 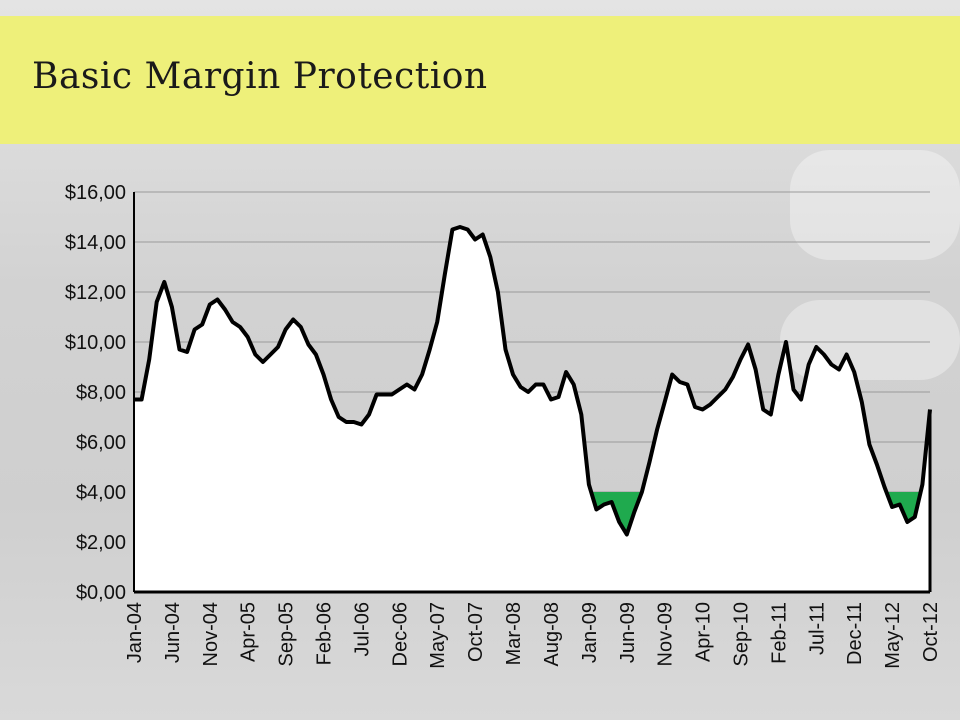 What do you see at coordinates (438, 635) in the screenshot?
I see `x-tick-label: May-07` at bounding box center [438, 635].